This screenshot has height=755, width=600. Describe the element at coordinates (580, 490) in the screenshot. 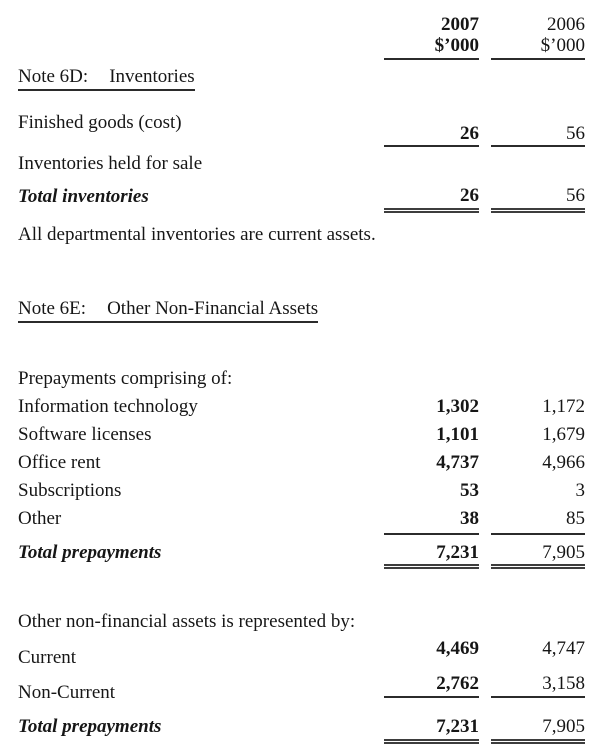

I see `value-2006: 3` at that location.